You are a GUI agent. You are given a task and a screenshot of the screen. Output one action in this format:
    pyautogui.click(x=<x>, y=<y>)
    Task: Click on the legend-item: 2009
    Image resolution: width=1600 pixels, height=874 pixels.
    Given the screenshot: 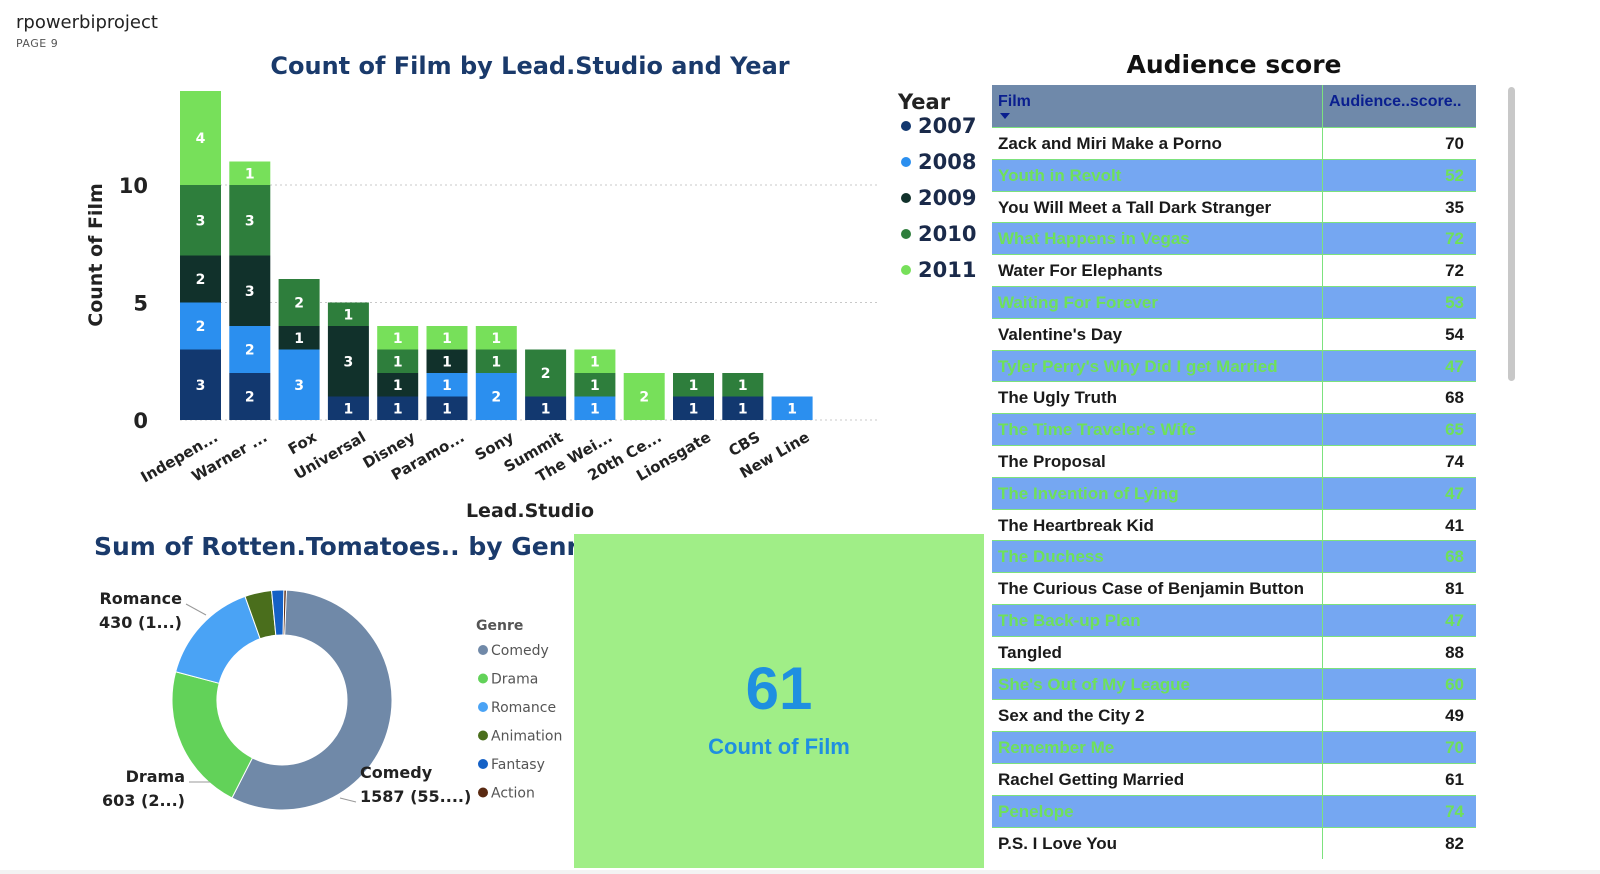 What is the action you would take?
    pyautogui.click(x=947, y=198)
    